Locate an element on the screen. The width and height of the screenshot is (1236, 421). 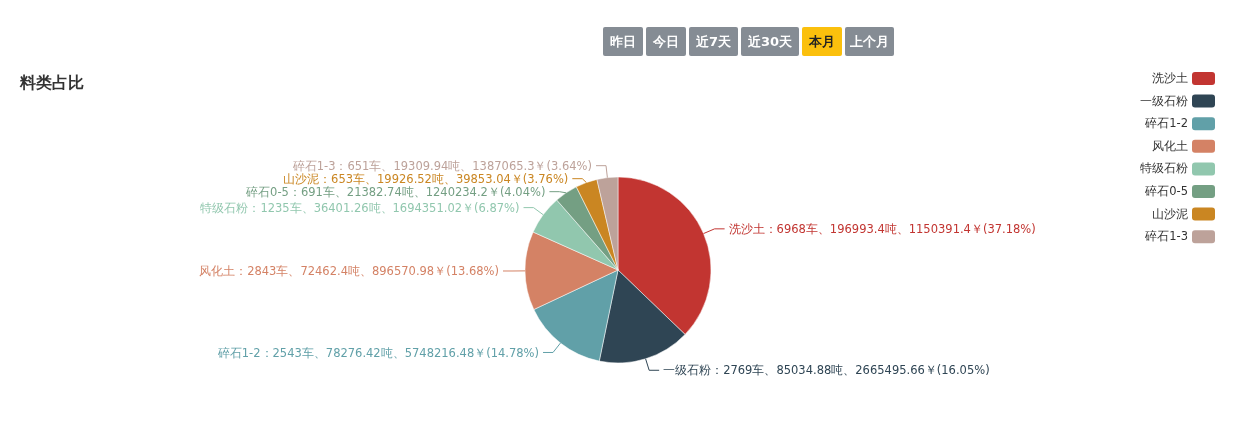
data-label: 碎石1-2：2543车、78276.42吨、5748216.48￥(14.78%) is located at coordinates (378, 352).